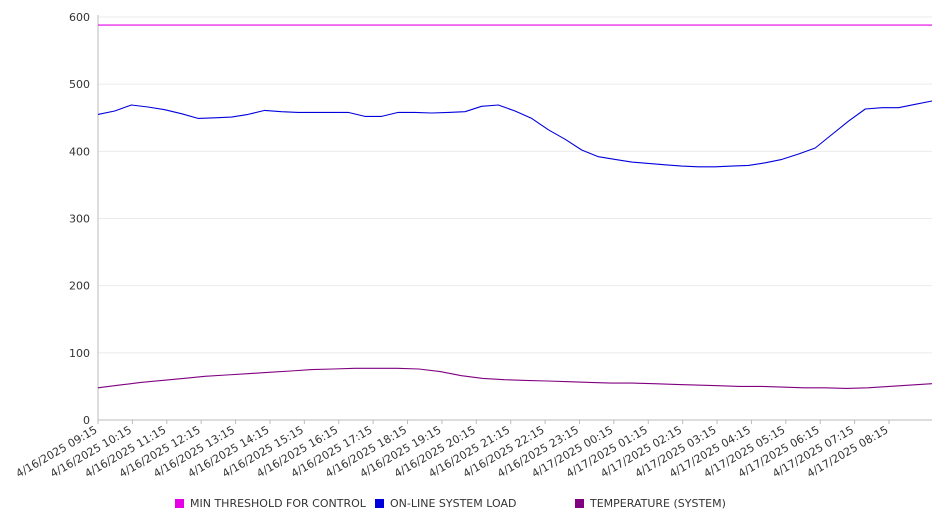  Describe the element at coordinates (515, 134) in the screenshot. I see `series-line-load` at that location.